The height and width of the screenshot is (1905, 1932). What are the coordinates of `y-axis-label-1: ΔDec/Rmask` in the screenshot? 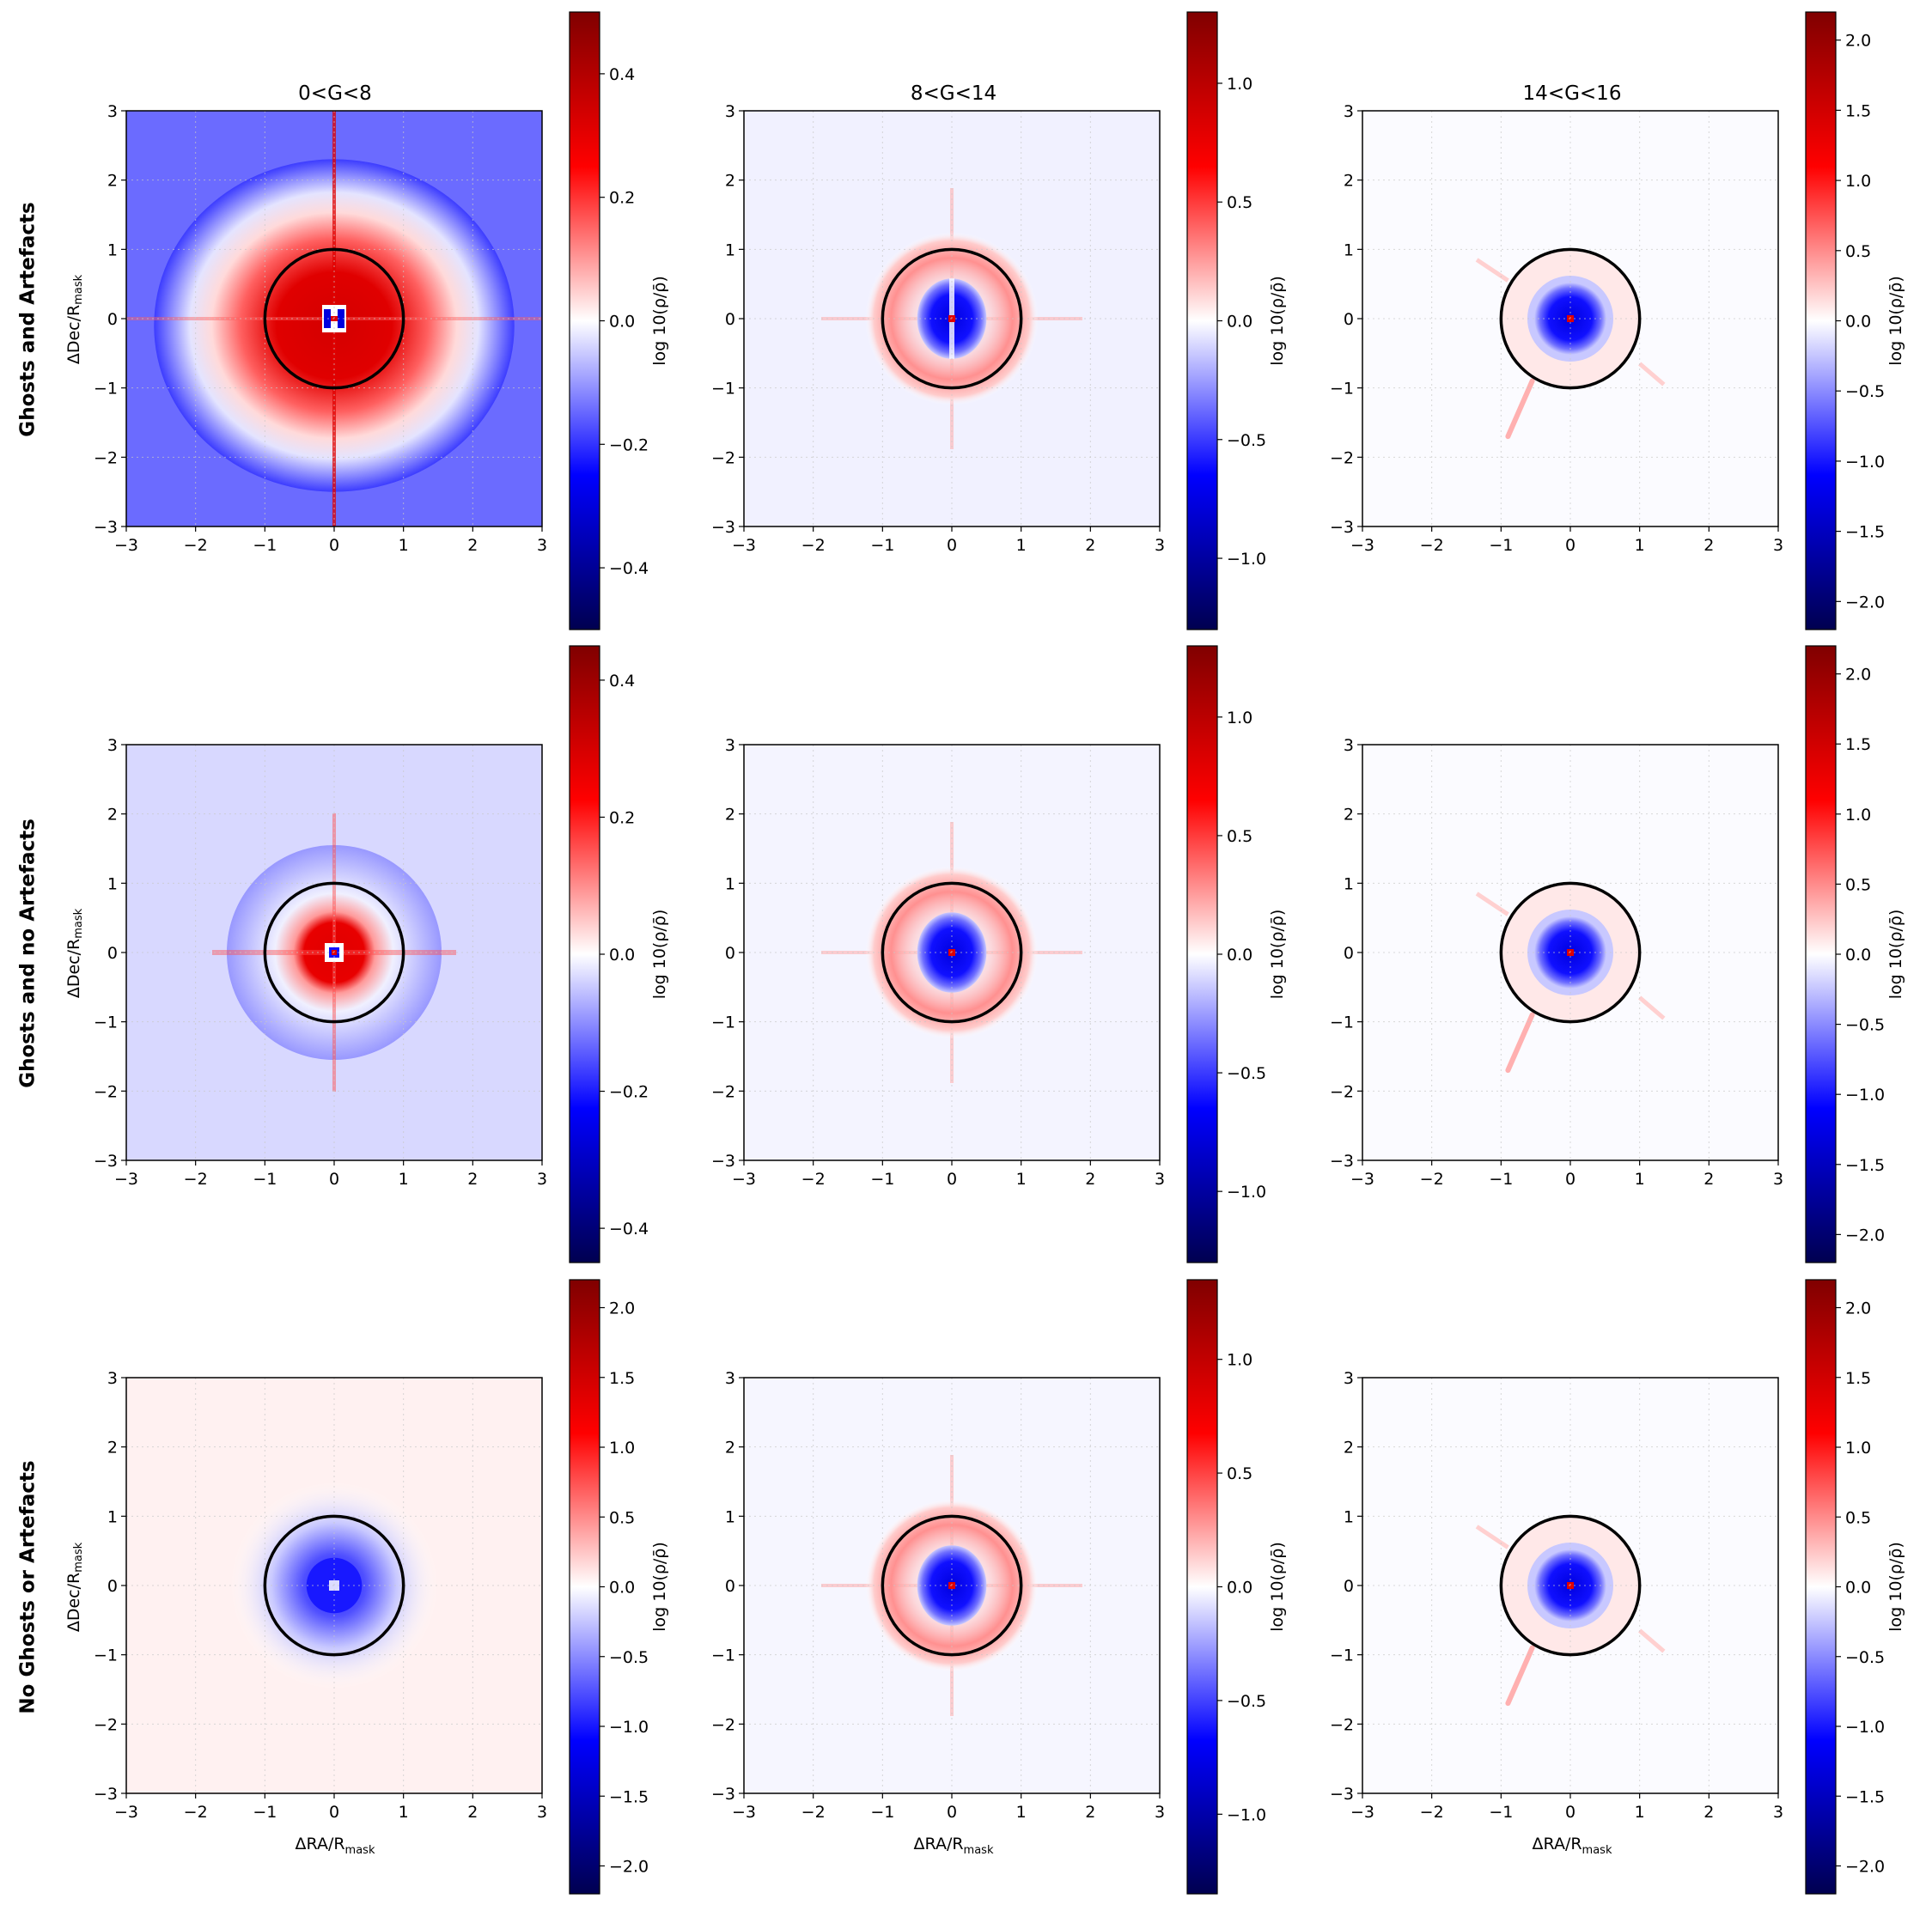 It's located at (74, 953).